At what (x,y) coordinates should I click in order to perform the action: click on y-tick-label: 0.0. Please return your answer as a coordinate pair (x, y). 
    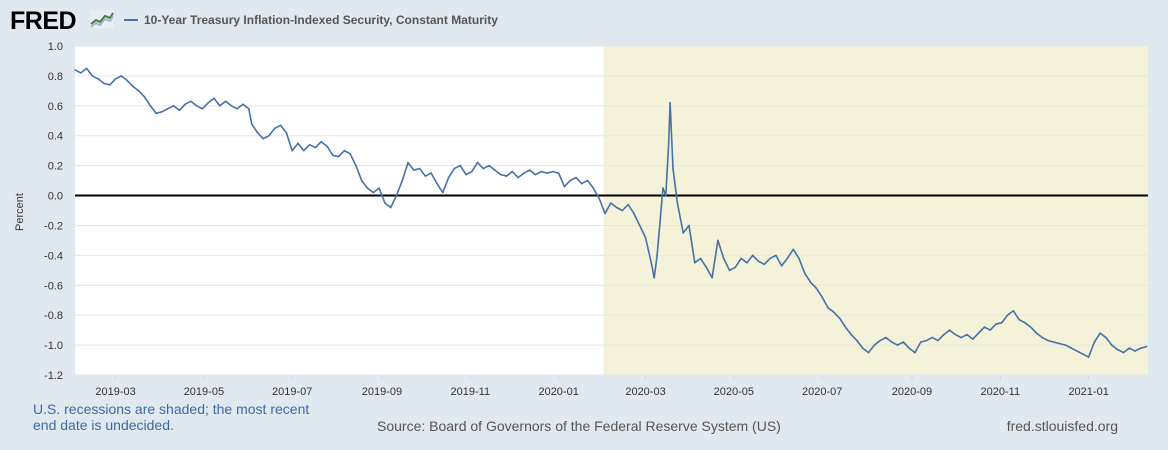
    Looking at the image, I should click on (55, 197).